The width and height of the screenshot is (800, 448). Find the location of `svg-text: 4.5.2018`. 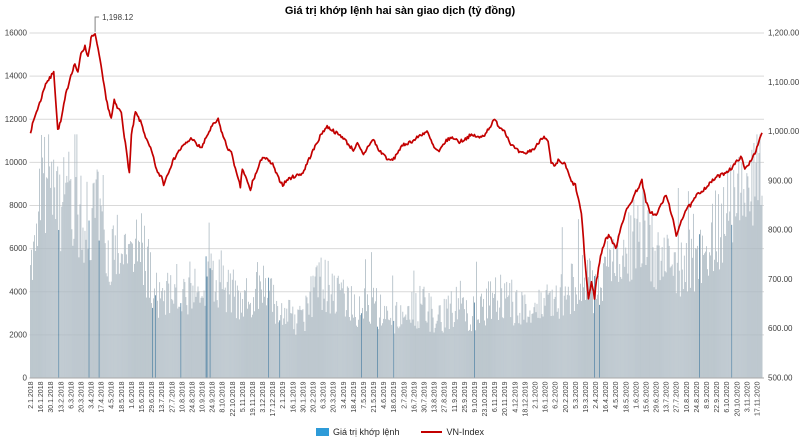

svg-text: 4.5.2018 is located at coordinates (112, 394).